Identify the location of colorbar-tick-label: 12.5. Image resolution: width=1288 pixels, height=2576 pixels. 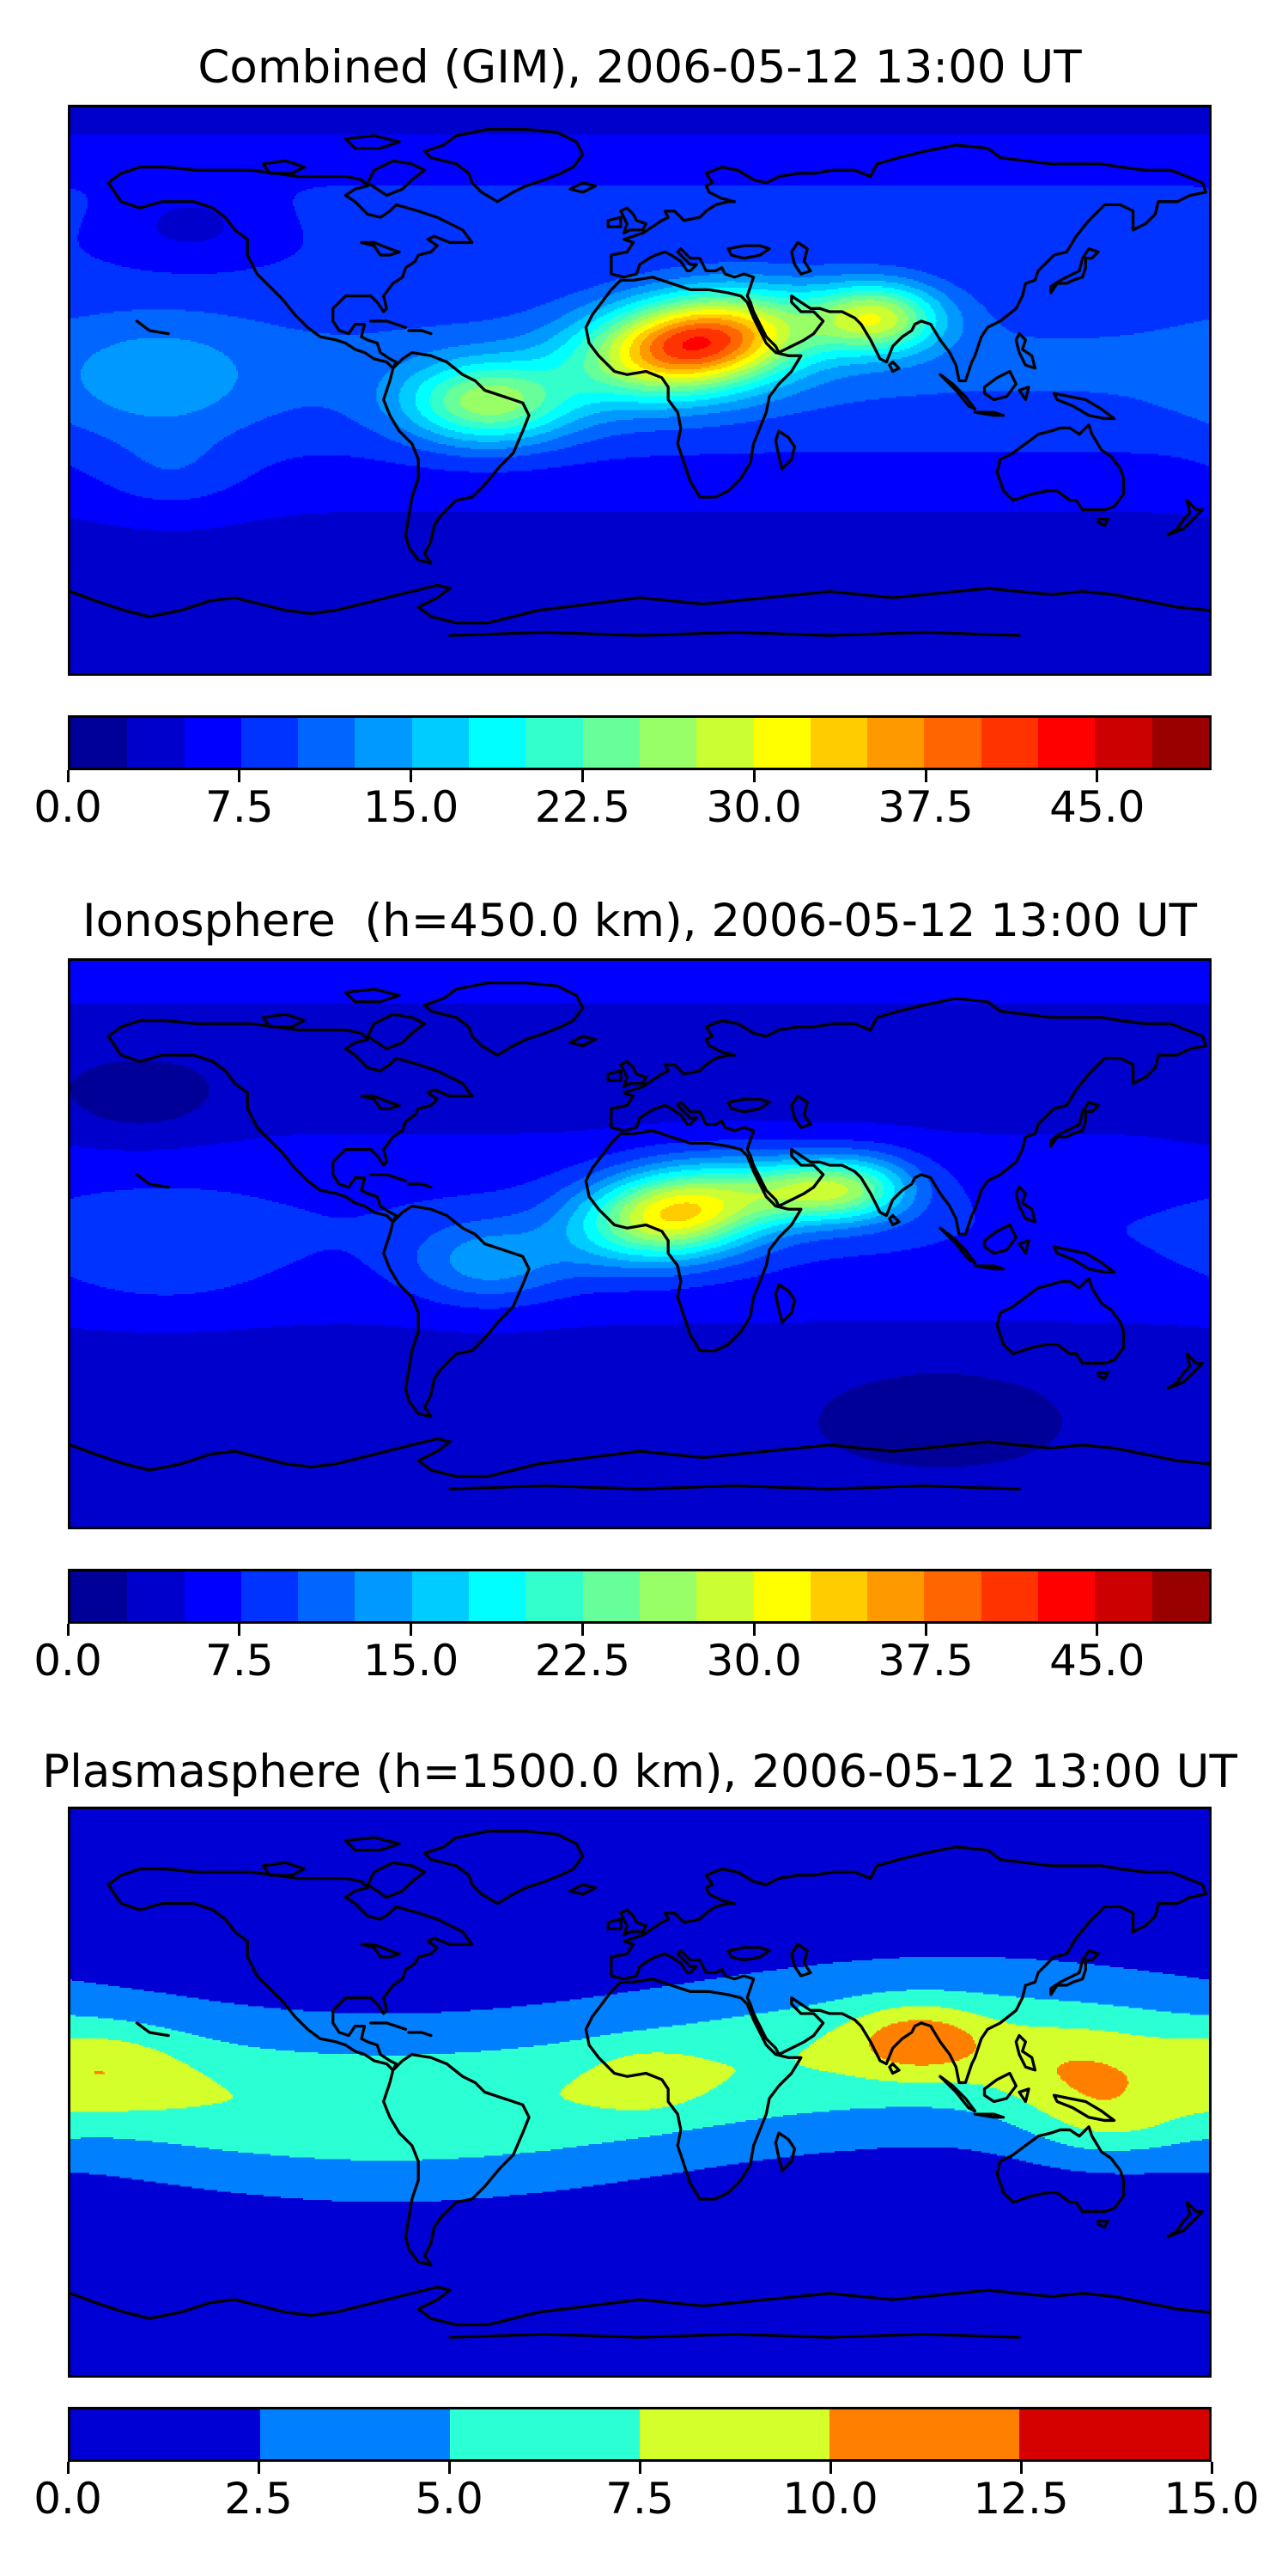
(1021, 2499).